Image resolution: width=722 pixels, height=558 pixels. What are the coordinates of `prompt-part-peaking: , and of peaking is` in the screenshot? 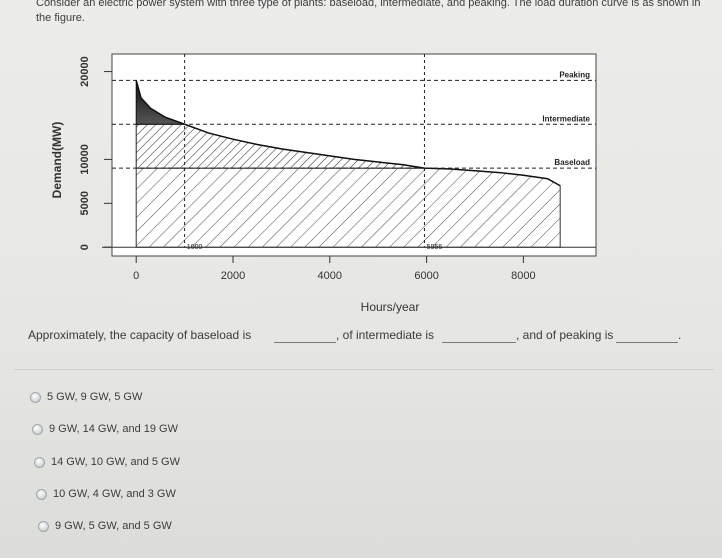 It's located at (565, 335).